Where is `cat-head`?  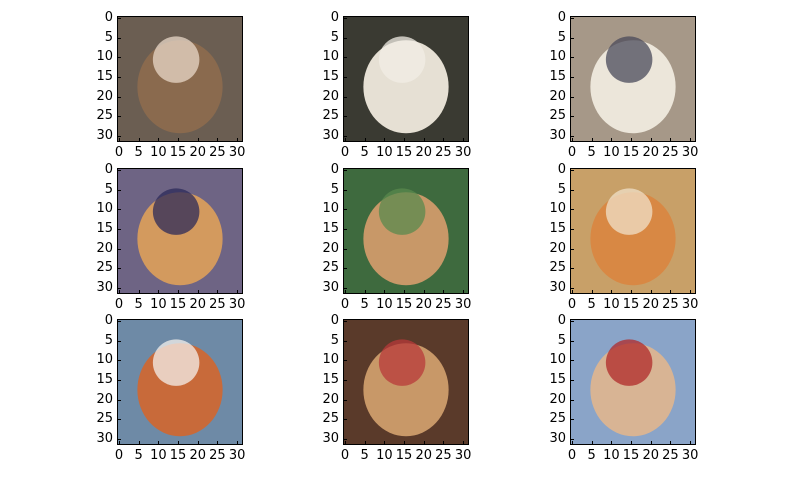 cat-head is located at coordinates (629, 211).